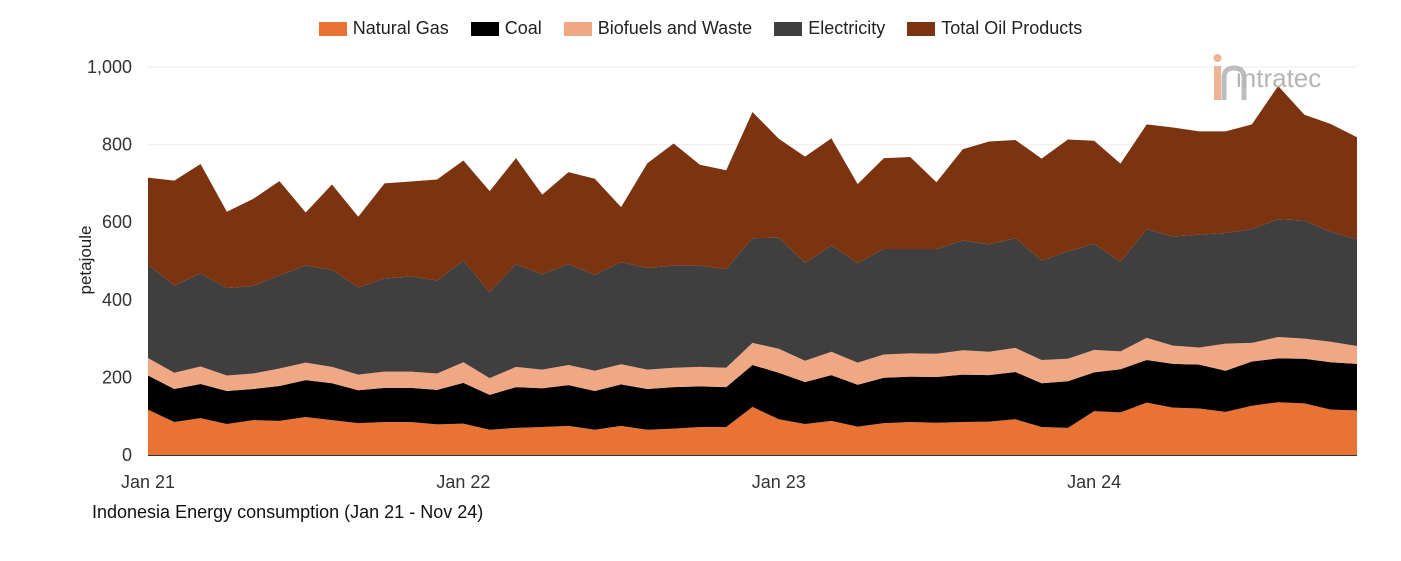  I want to click on intratec-logo: intratec, so click(1267, 77).